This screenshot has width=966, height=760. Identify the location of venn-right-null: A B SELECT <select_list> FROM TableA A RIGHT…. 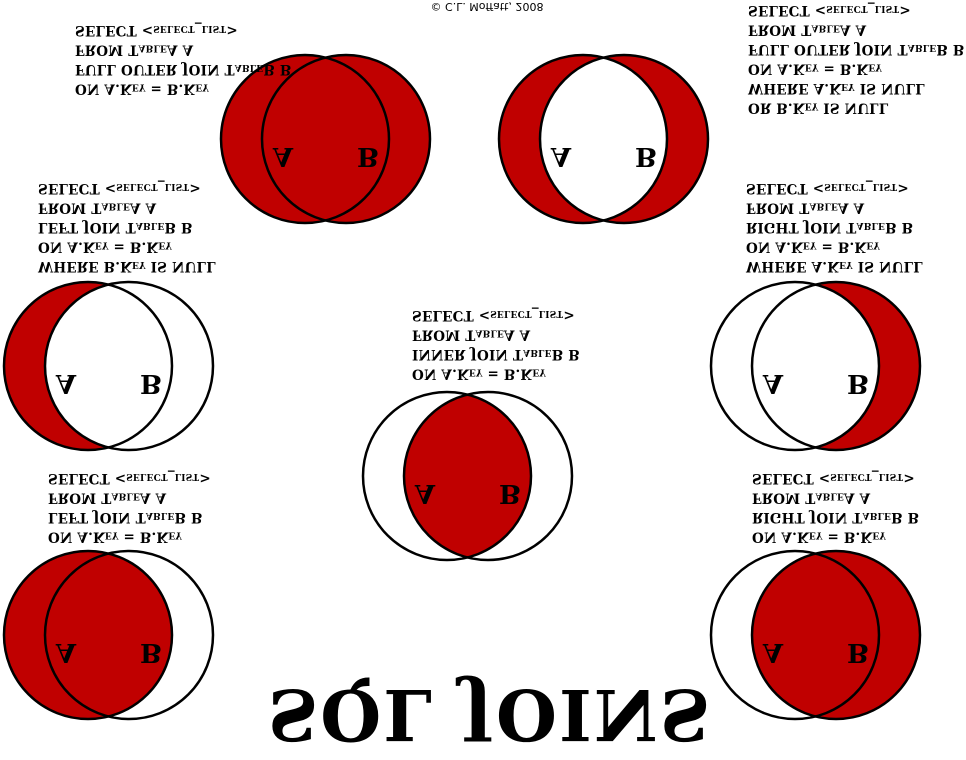
(816, 316).